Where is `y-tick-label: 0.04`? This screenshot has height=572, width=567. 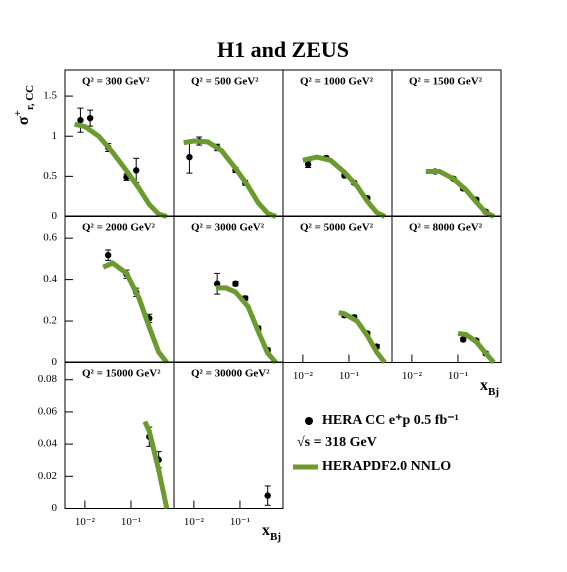 y-tick-label: 0.04 is located at coordinates (48, 444).